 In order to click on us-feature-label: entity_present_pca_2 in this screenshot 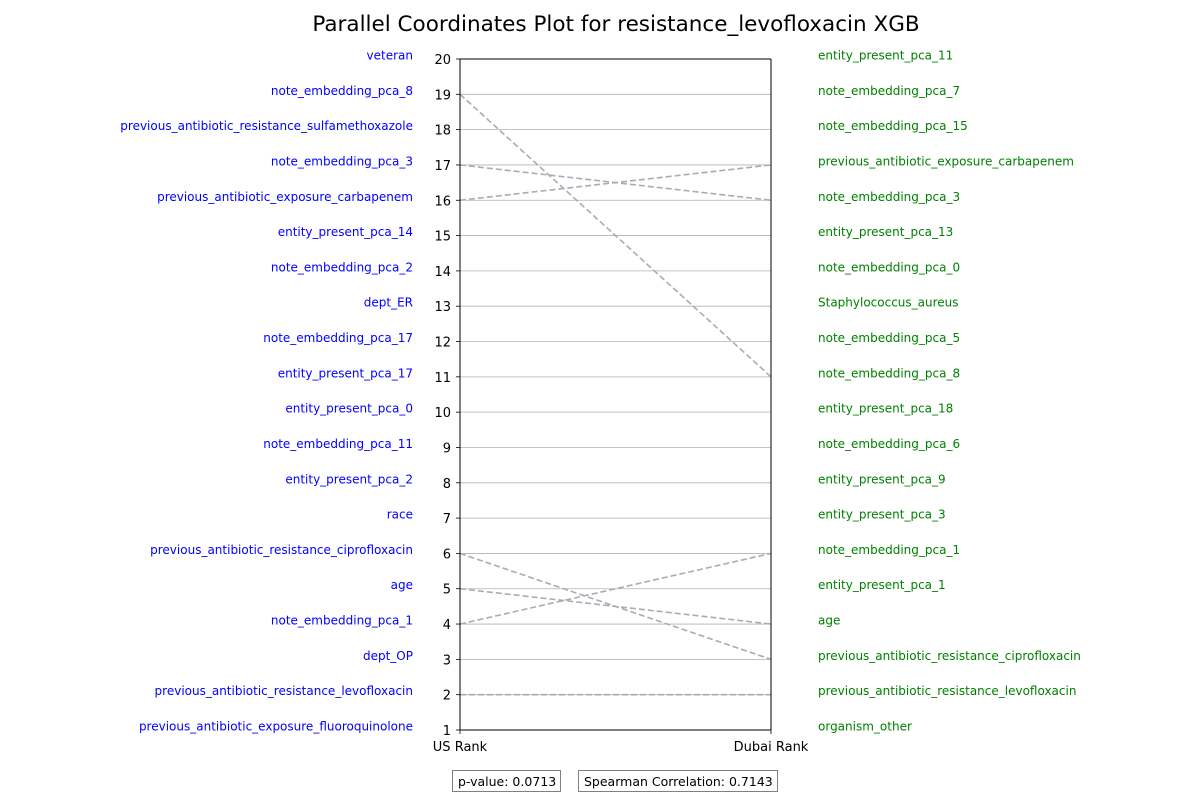, I will do `click(349, 479)`.